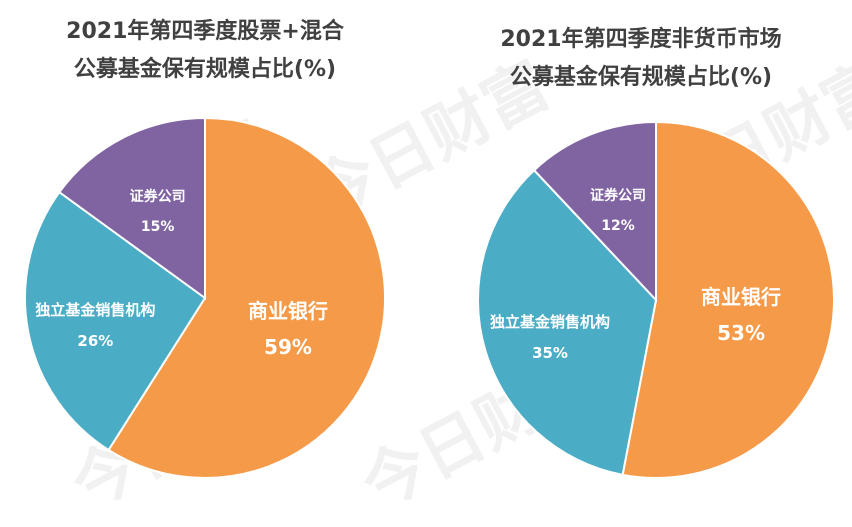  Describe the element at coordinates (288, 347) in the screenshot. I see `slice-value-label: 59%` at that location.